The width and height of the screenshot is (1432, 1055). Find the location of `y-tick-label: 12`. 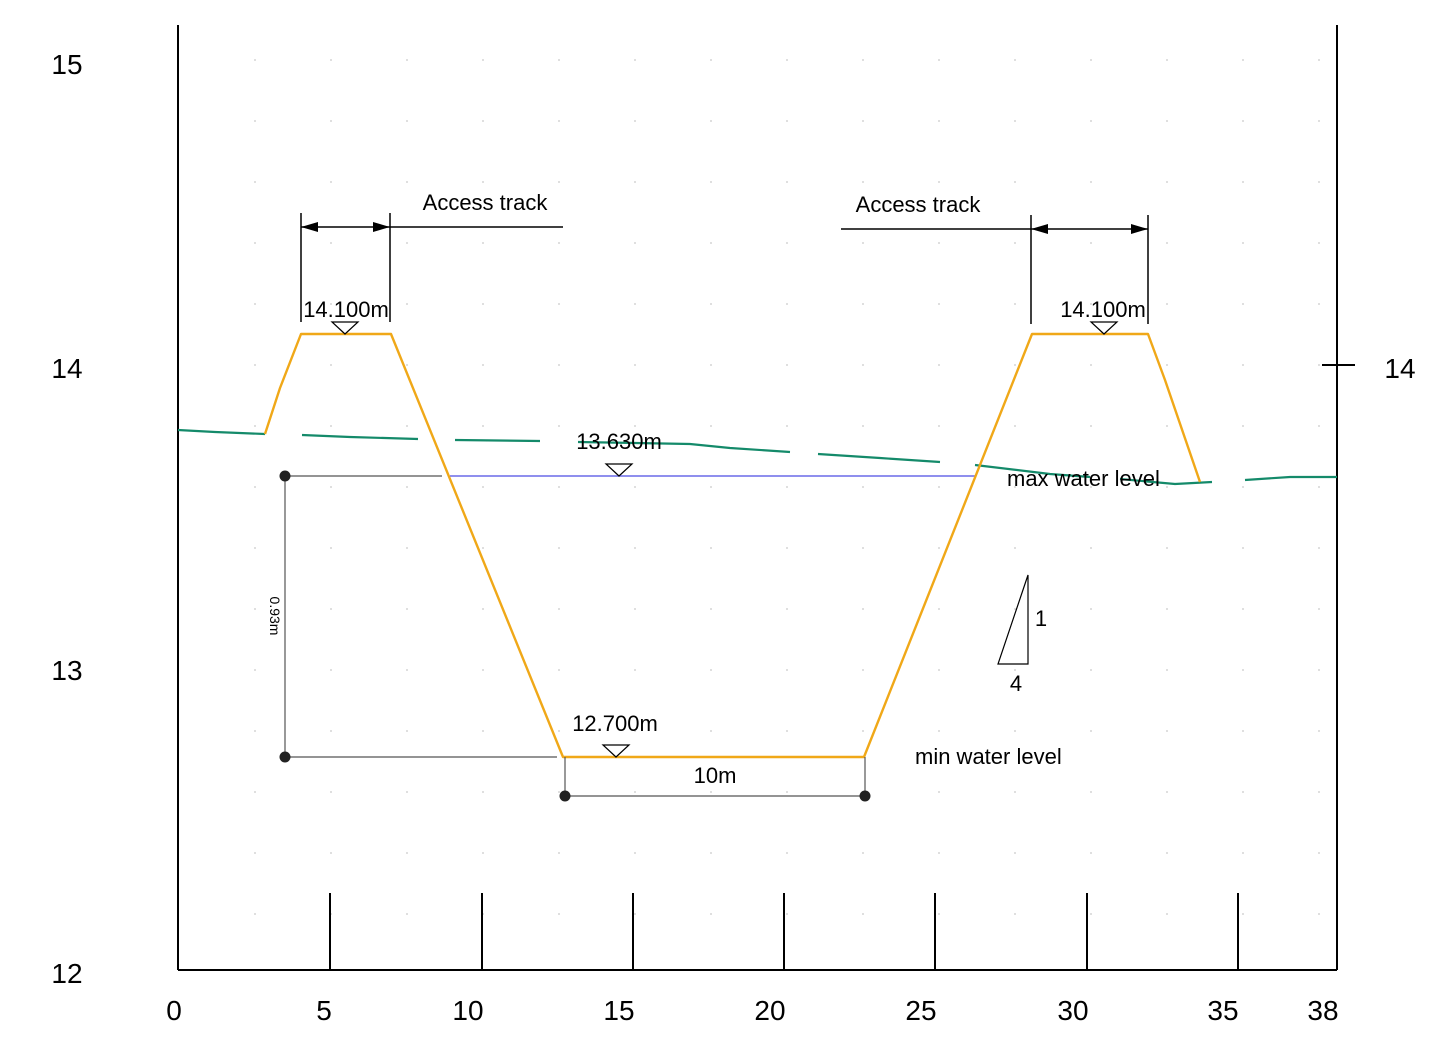

y-tick-label: 12 is located at coordinates (66, 973).